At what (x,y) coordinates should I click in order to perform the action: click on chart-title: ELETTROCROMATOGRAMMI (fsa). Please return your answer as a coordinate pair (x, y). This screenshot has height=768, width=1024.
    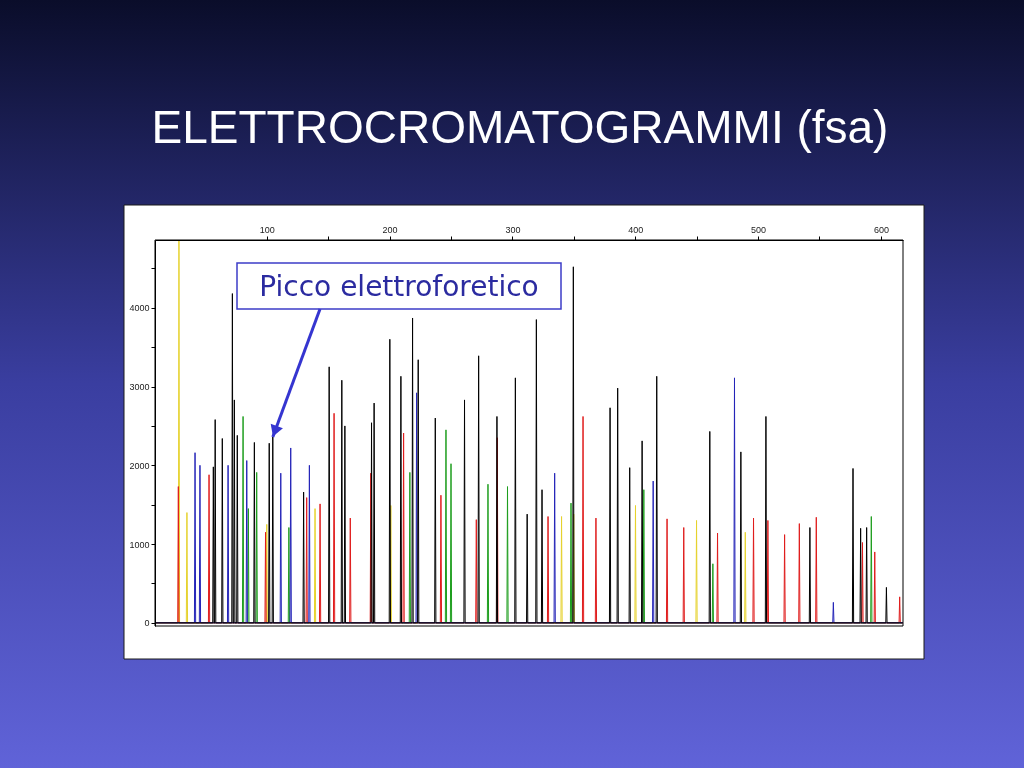
    Looking at the image, I should click on (520, 127).